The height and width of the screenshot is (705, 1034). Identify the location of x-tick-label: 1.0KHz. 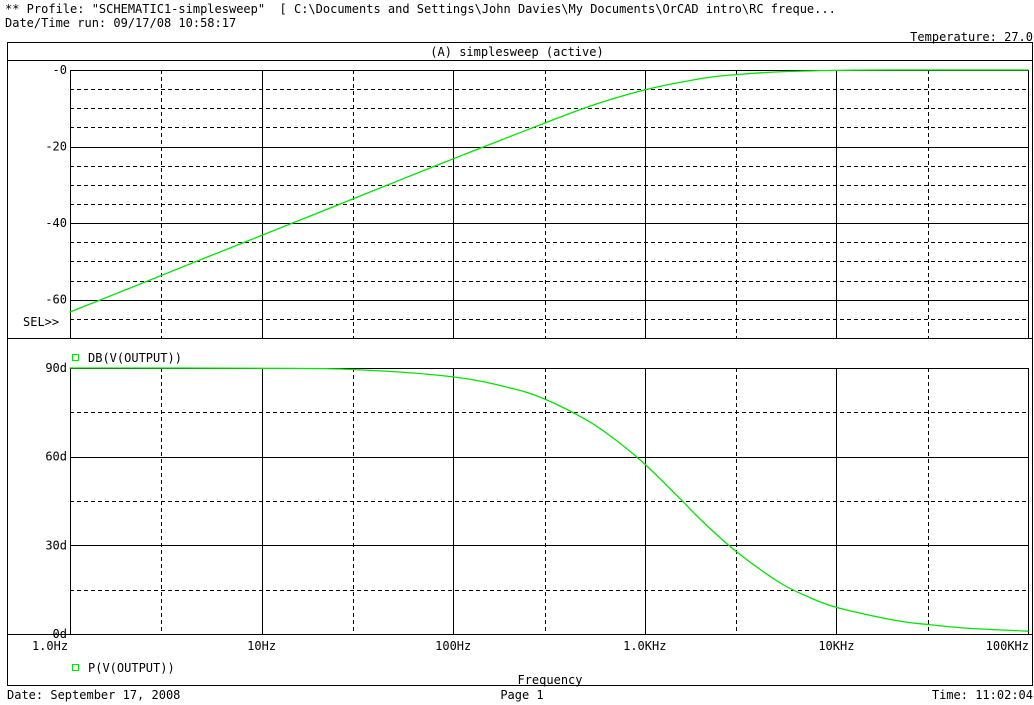
(644, 646).